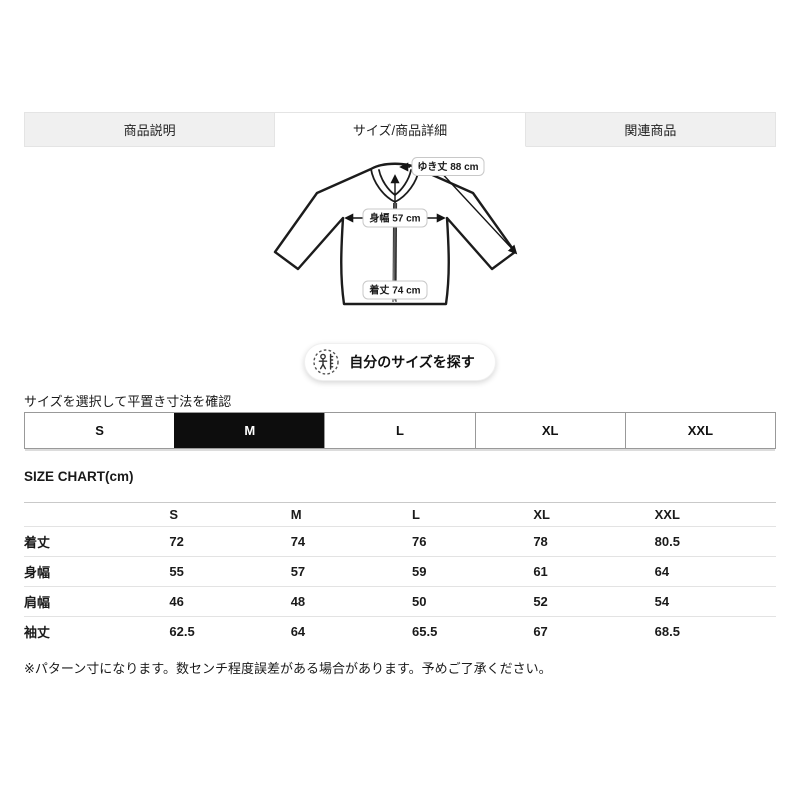 The image size is (800, 800). Describe the element at coordinates (473, 541) in the screenshot. I see `table-cell: 76` at that location.